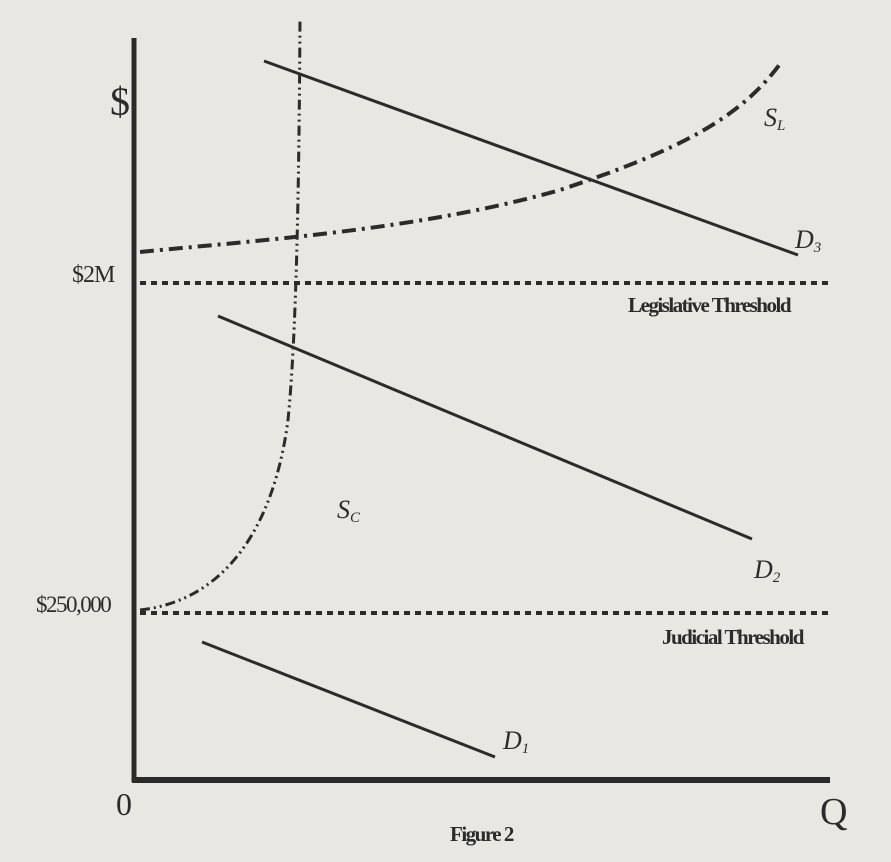 The height and width of the screenshot is (862, 891). I want to click on origin-label: 0, so click(124, 804).